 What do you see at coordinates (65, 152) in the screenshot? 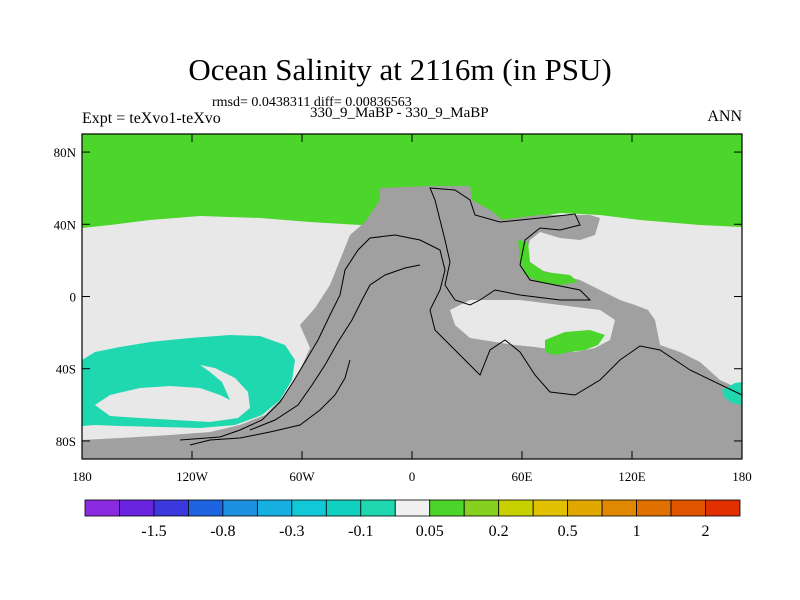
I see `y-tick-label: 80N` at bounding box center [65, 152].